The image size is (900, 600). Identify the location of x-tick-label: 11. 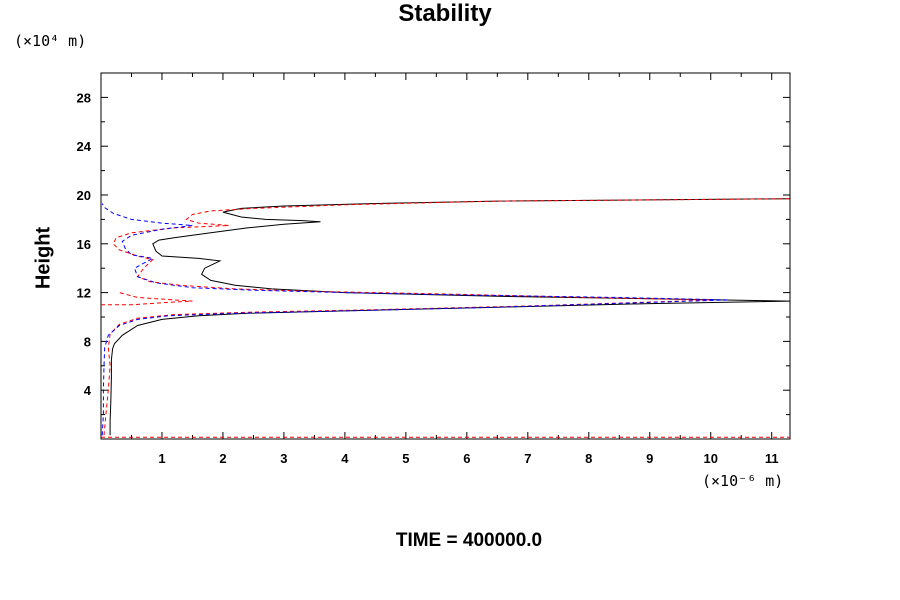
(772, 458).